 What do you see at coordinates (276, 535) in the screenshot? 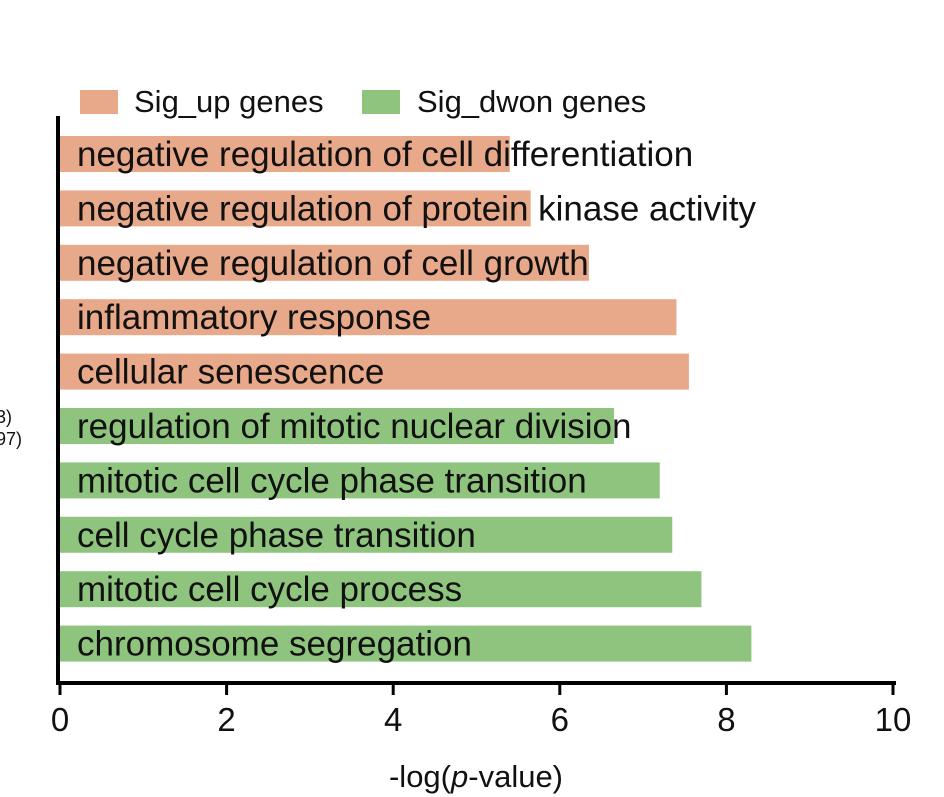
I see `bar-label: cell cycle phase transition` at bounding box center [276, 535].